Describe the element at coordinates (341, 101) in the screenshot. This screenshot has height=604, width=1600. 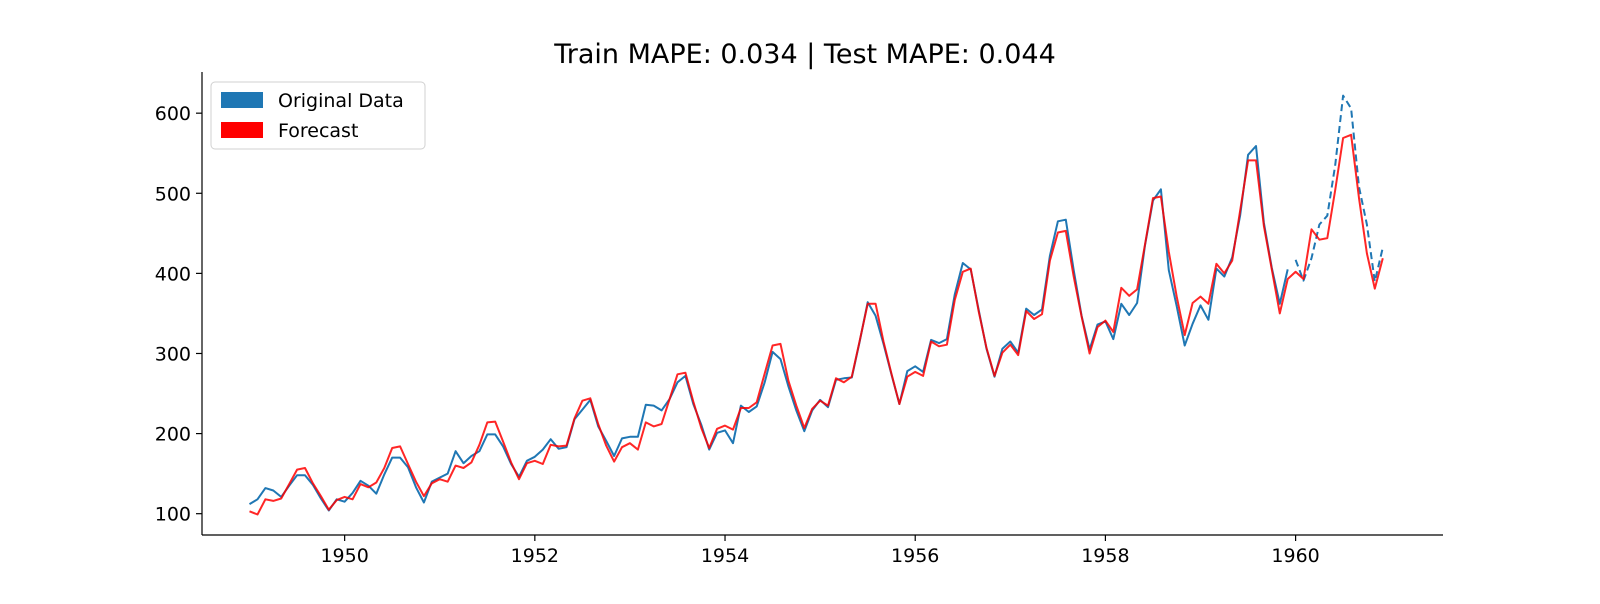
I see `legend-label-original-data: Original Data` at that location.